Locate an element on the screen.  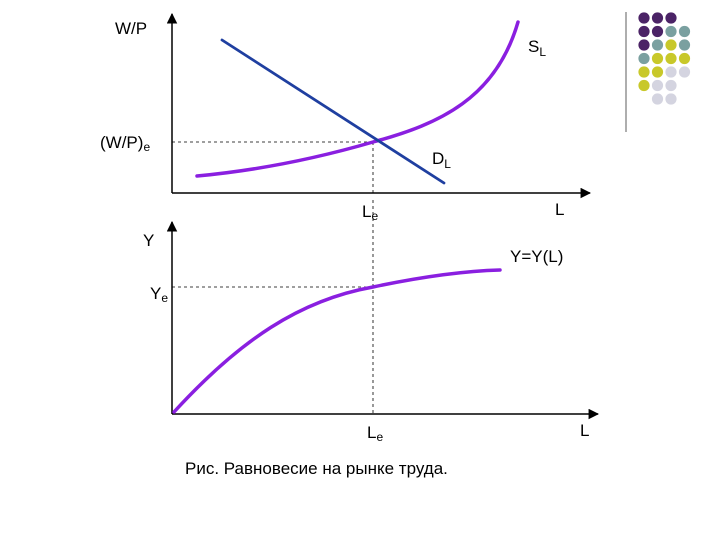
labor-supply-curve is located at coordinates (357, 99).